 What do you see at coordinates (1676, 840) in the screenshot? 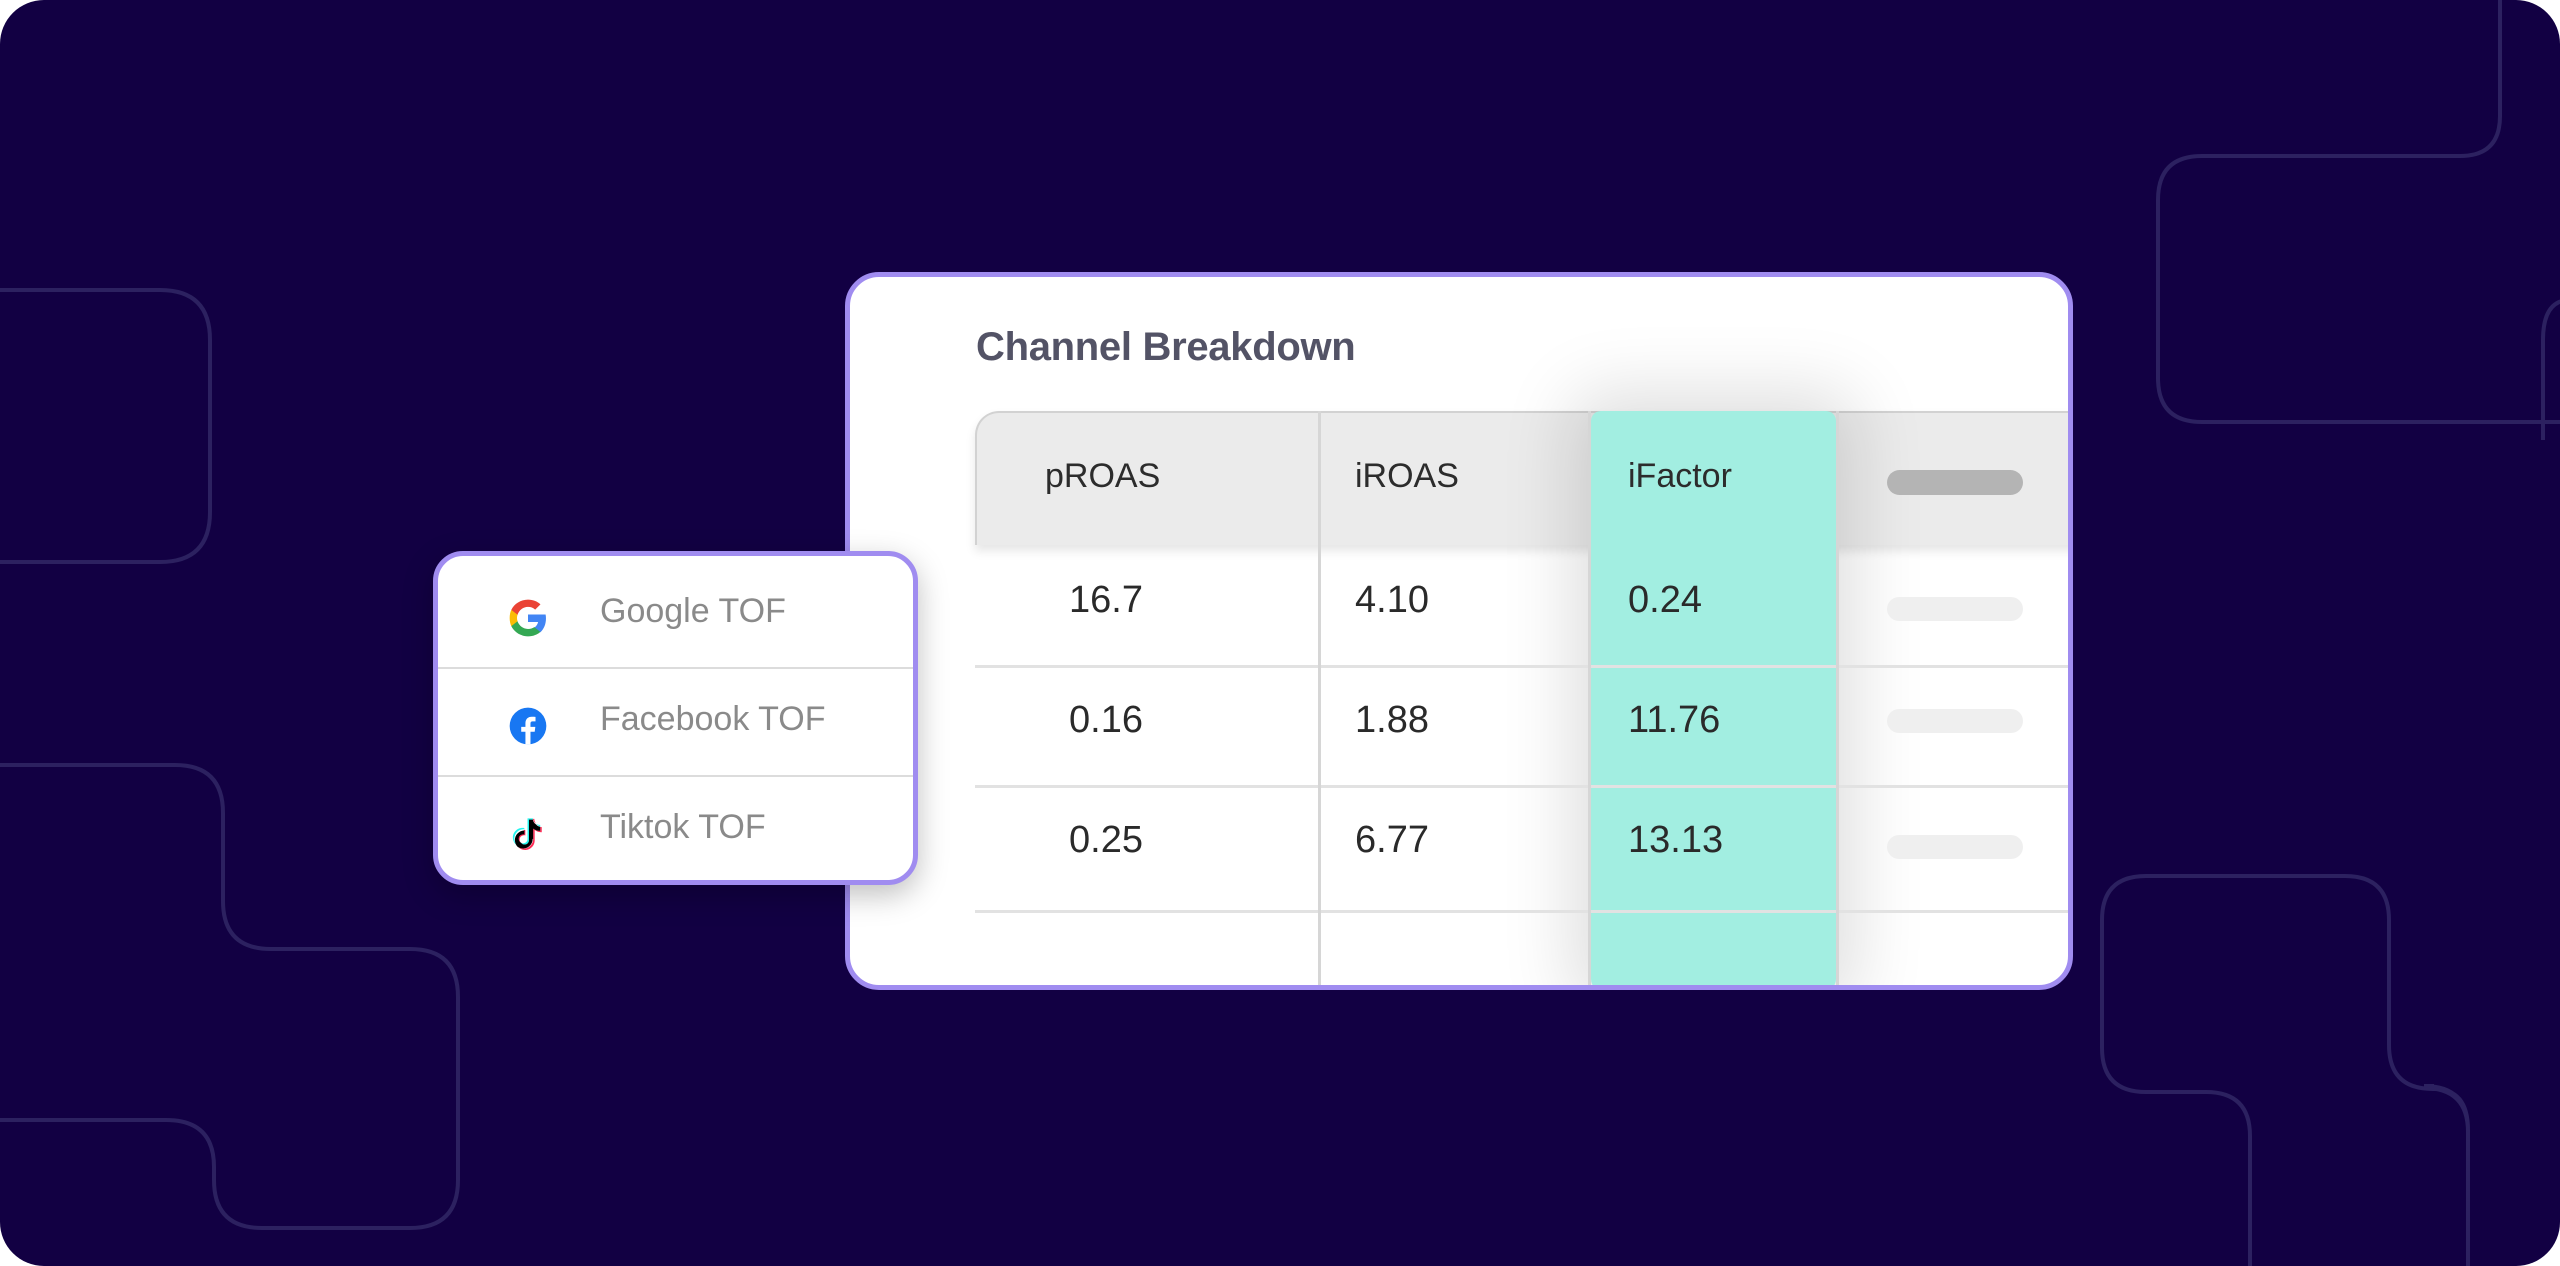
I see `cell-ifactor: 13.13` at bounding box center [1676, 840].